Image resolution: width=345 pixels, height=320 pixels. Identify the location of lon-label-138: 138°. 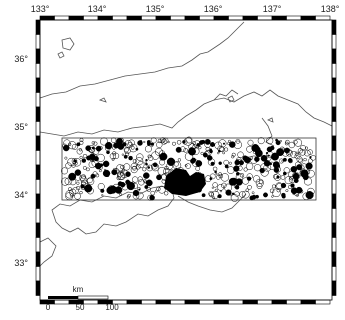
(330, 9).